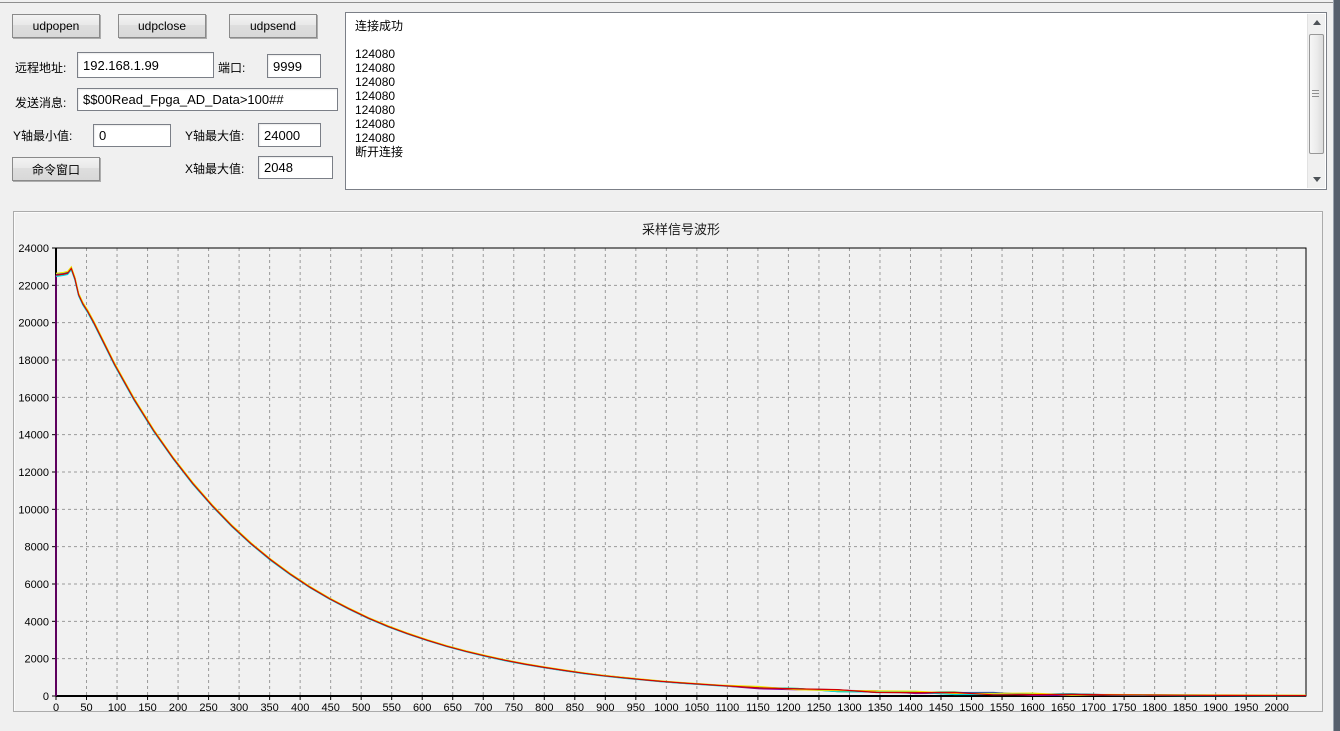 The width and height of the screenshot is (1340, 731). I want to click on y-min-label: Y轴最小值:, so click(43, 136).